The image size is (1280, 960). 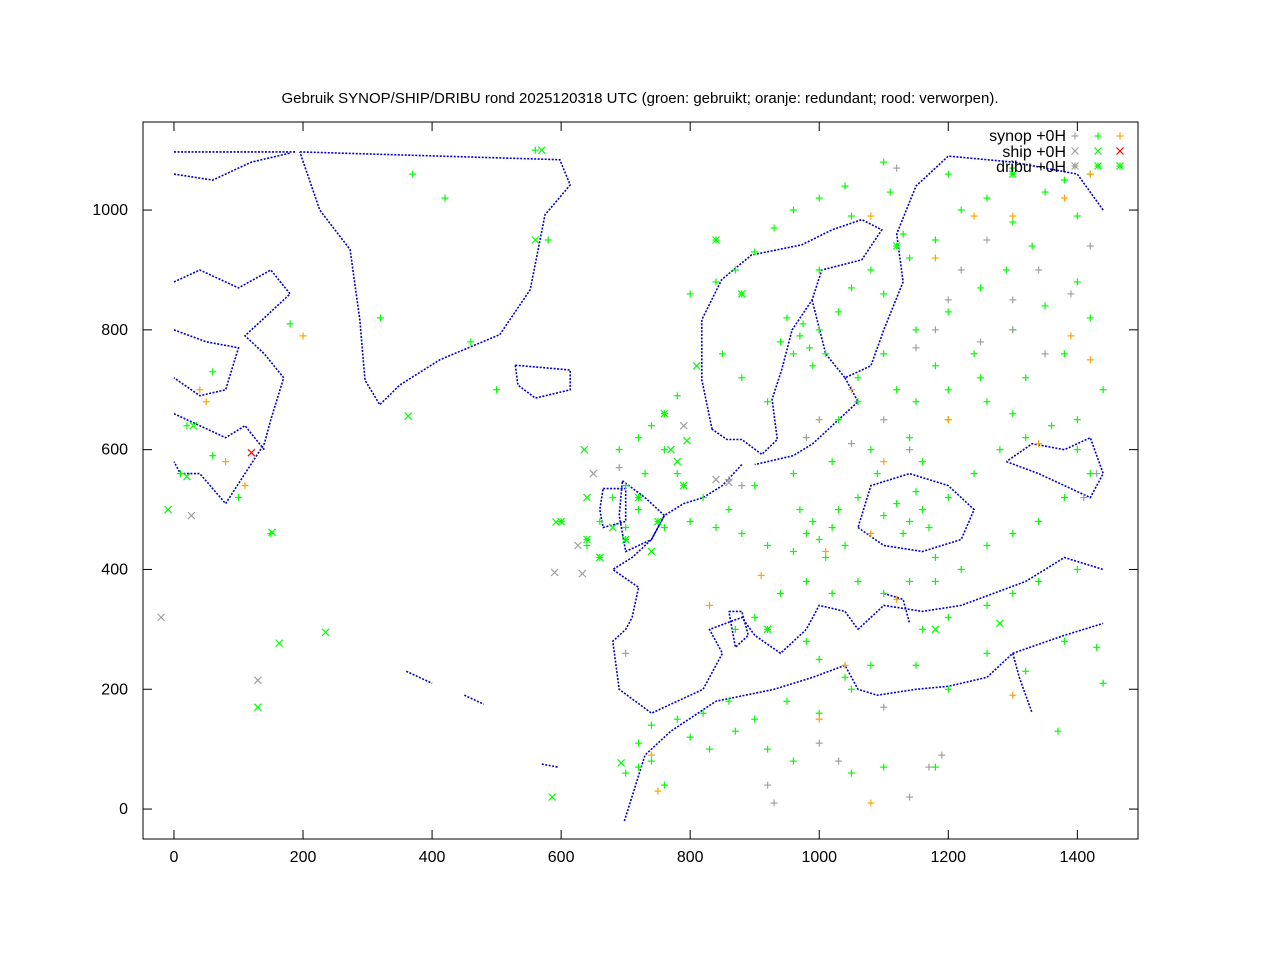 I want to click on x-tick-label: 1000, so click(x=819, y=857).